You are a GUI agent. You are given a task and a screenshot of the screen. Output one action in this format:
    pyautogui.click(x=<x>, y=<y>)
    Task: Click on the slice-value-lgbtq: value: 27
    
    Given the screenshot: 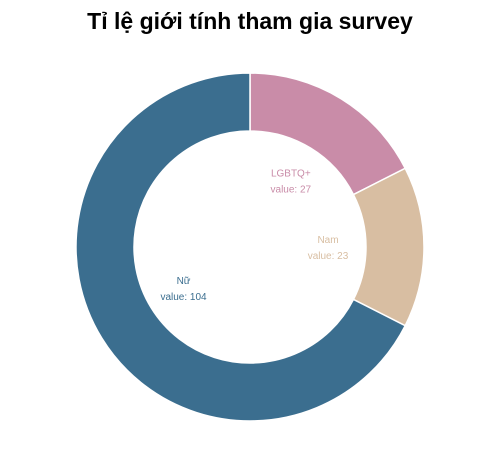 What is the action you would take?
    pyautogui.click(x=291, y=190)
    